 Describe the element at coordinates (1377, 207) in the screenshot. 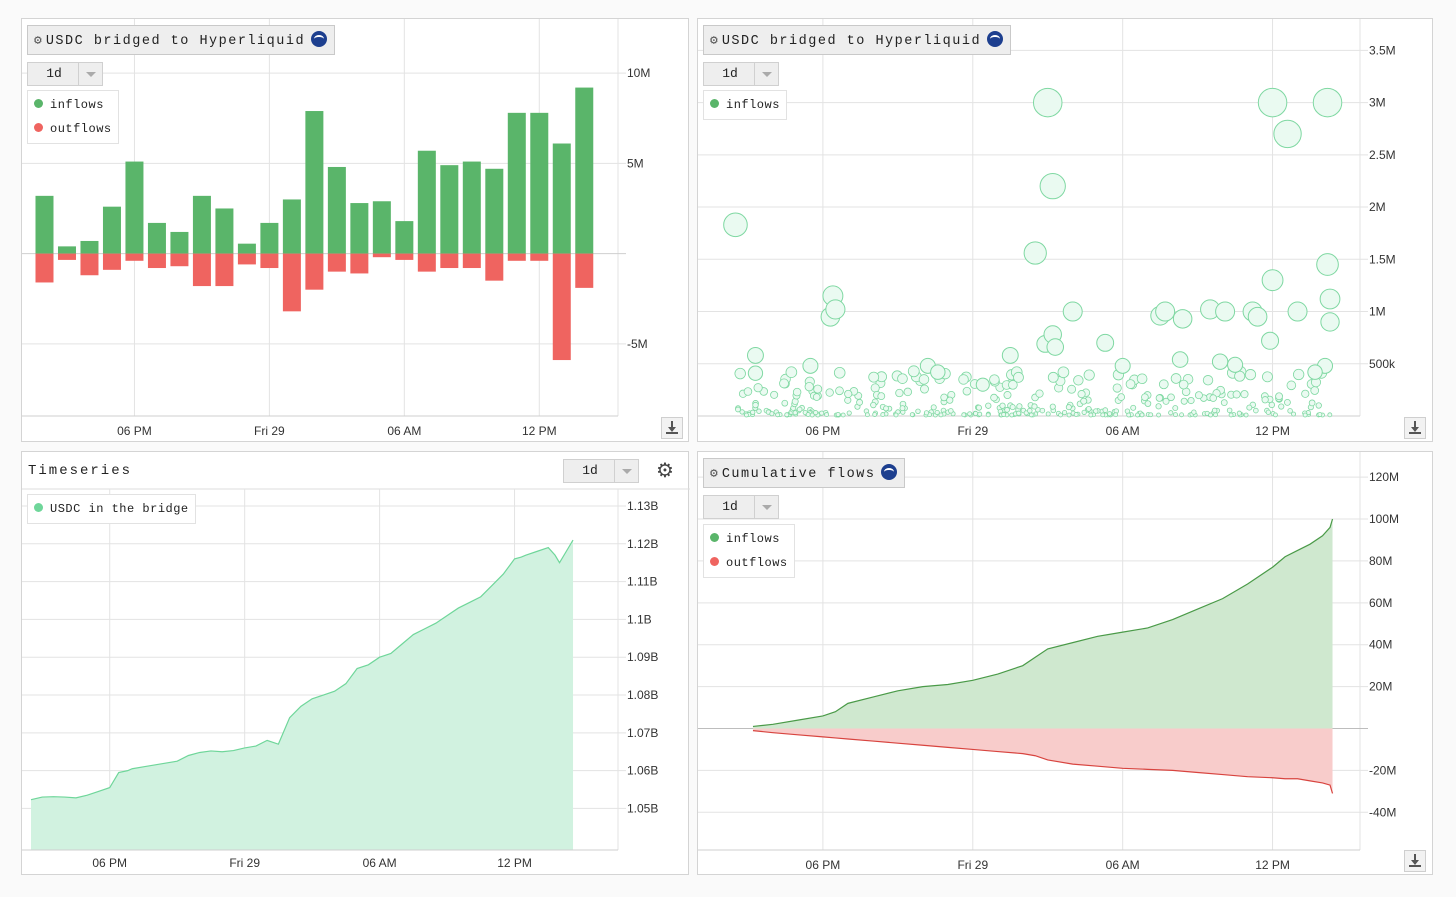

I see `y-tick-label: 2M` at that location.